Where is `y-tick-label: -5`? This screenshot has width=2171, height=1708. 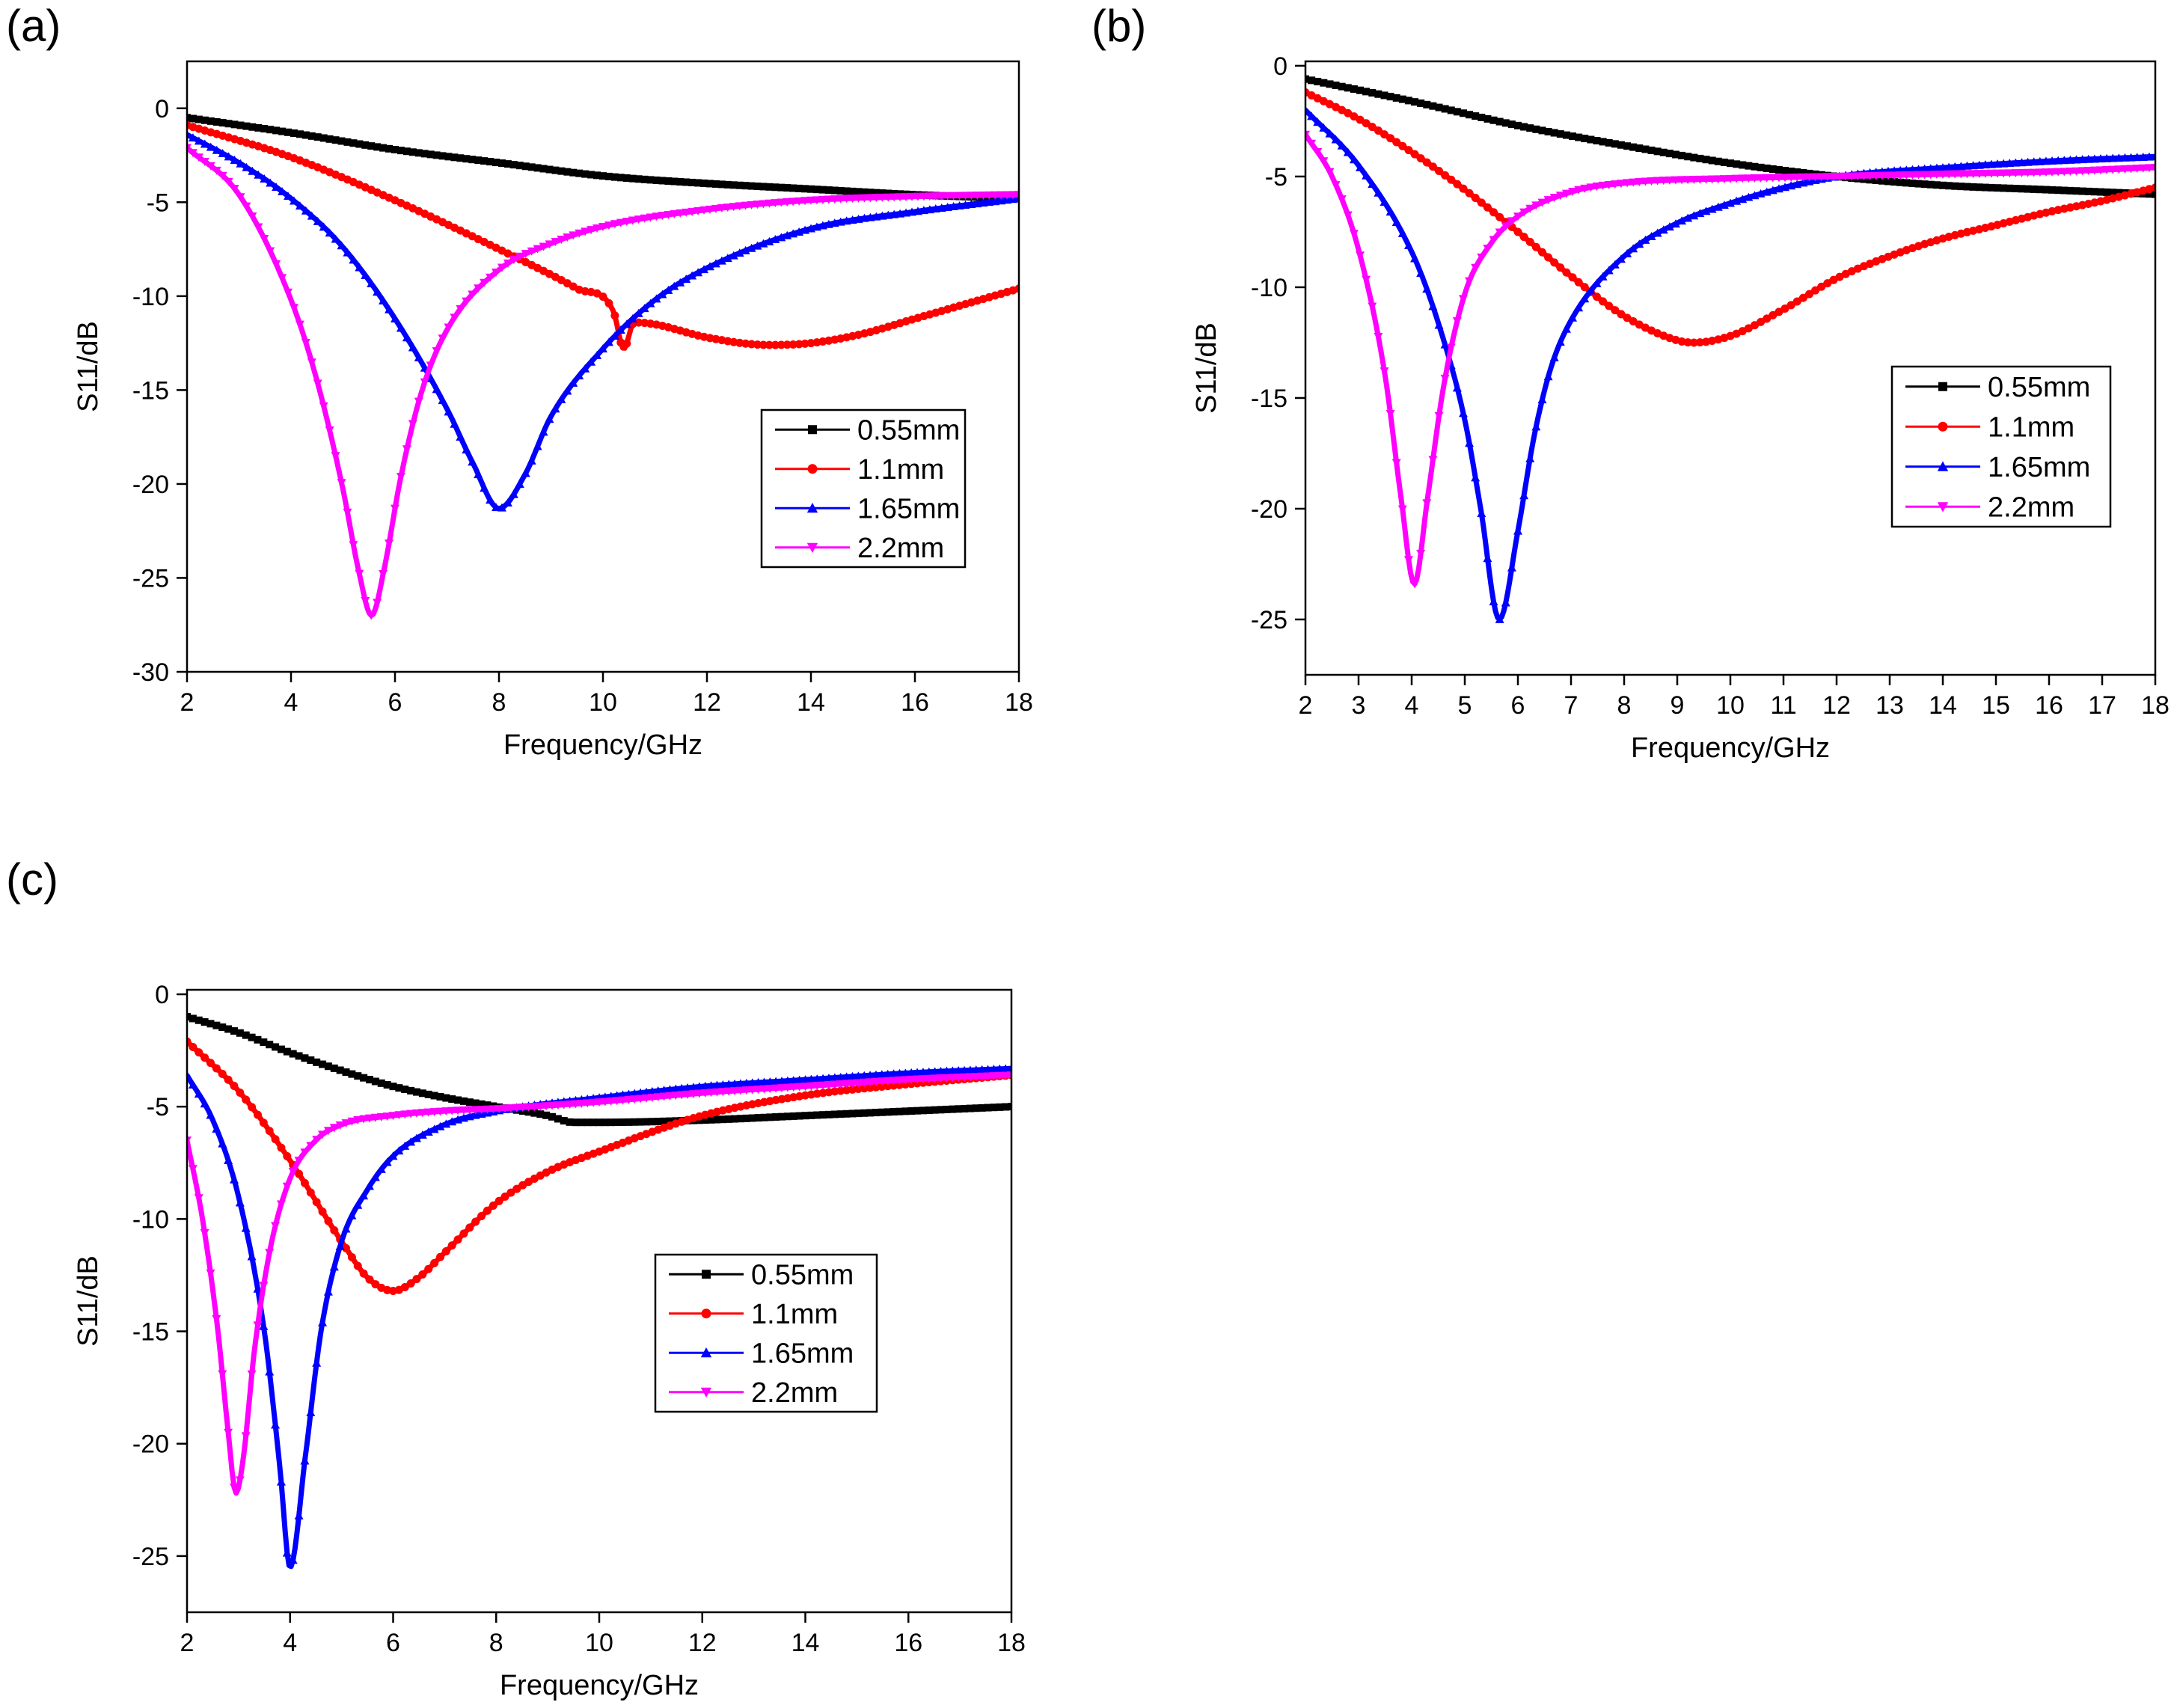 y-tick-label: -5 is located at coordinates (1276, 177).